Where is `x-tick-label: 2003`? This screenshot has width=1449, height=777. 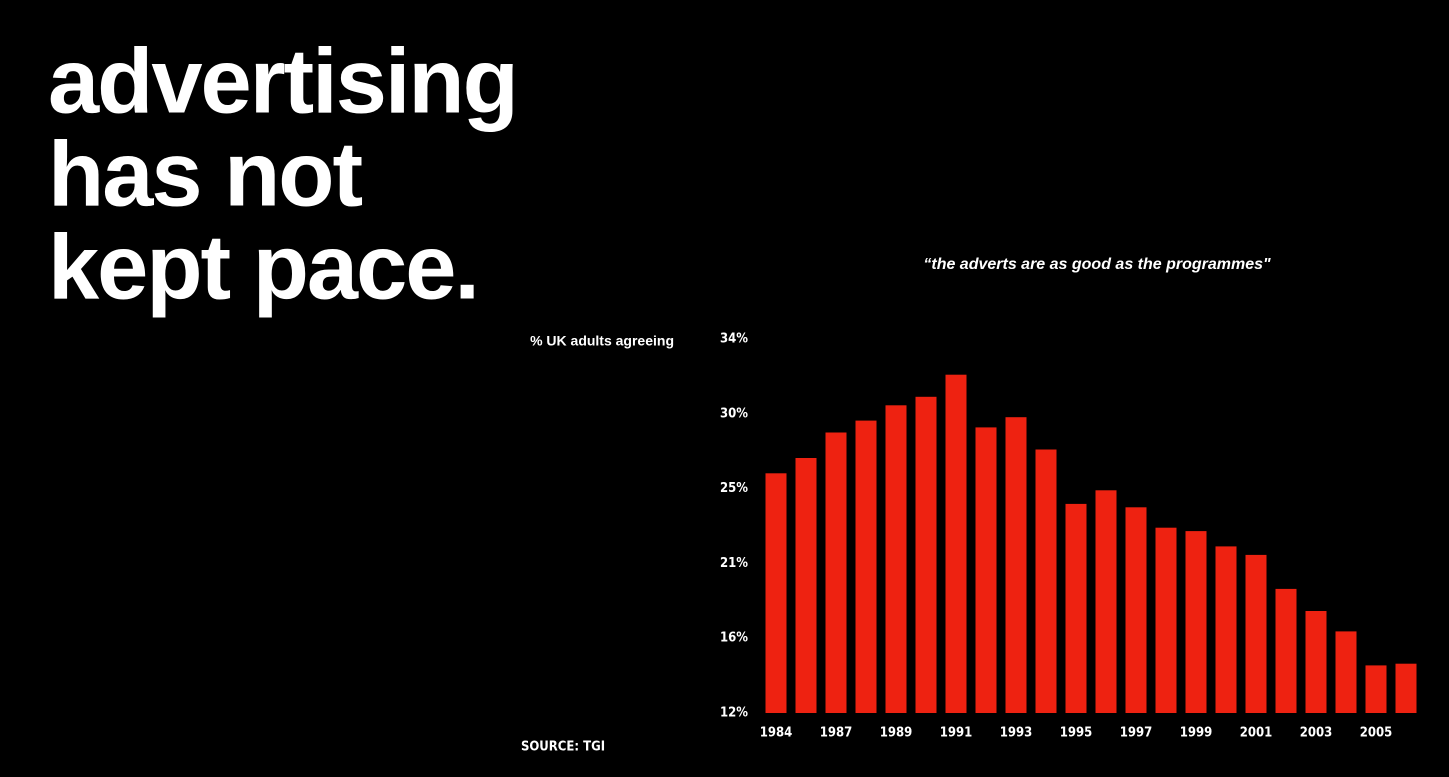
x-tick-label: 2003 is located at coordinates (1316, 733).